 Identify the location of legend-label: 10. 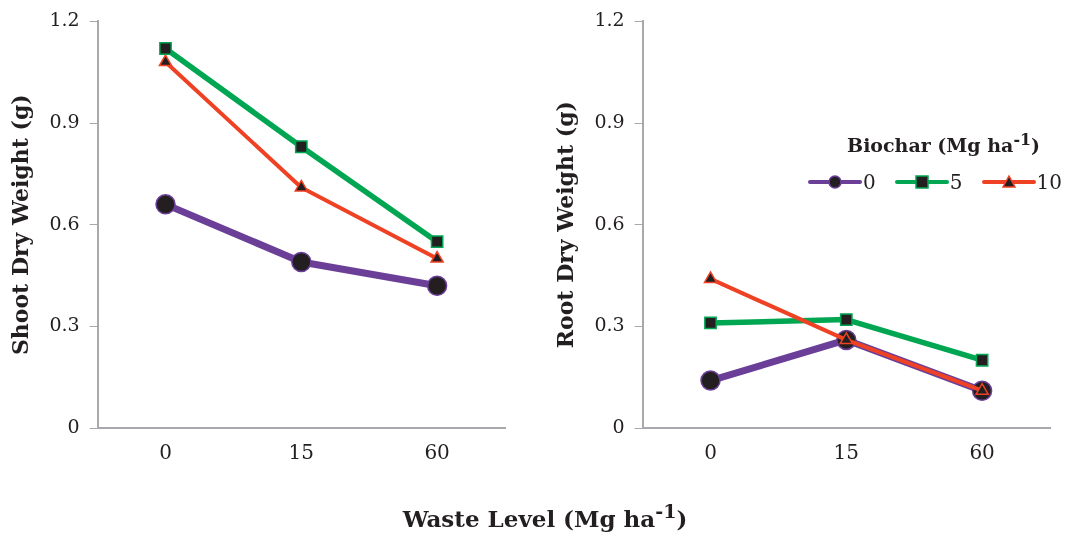
(1049, 182).